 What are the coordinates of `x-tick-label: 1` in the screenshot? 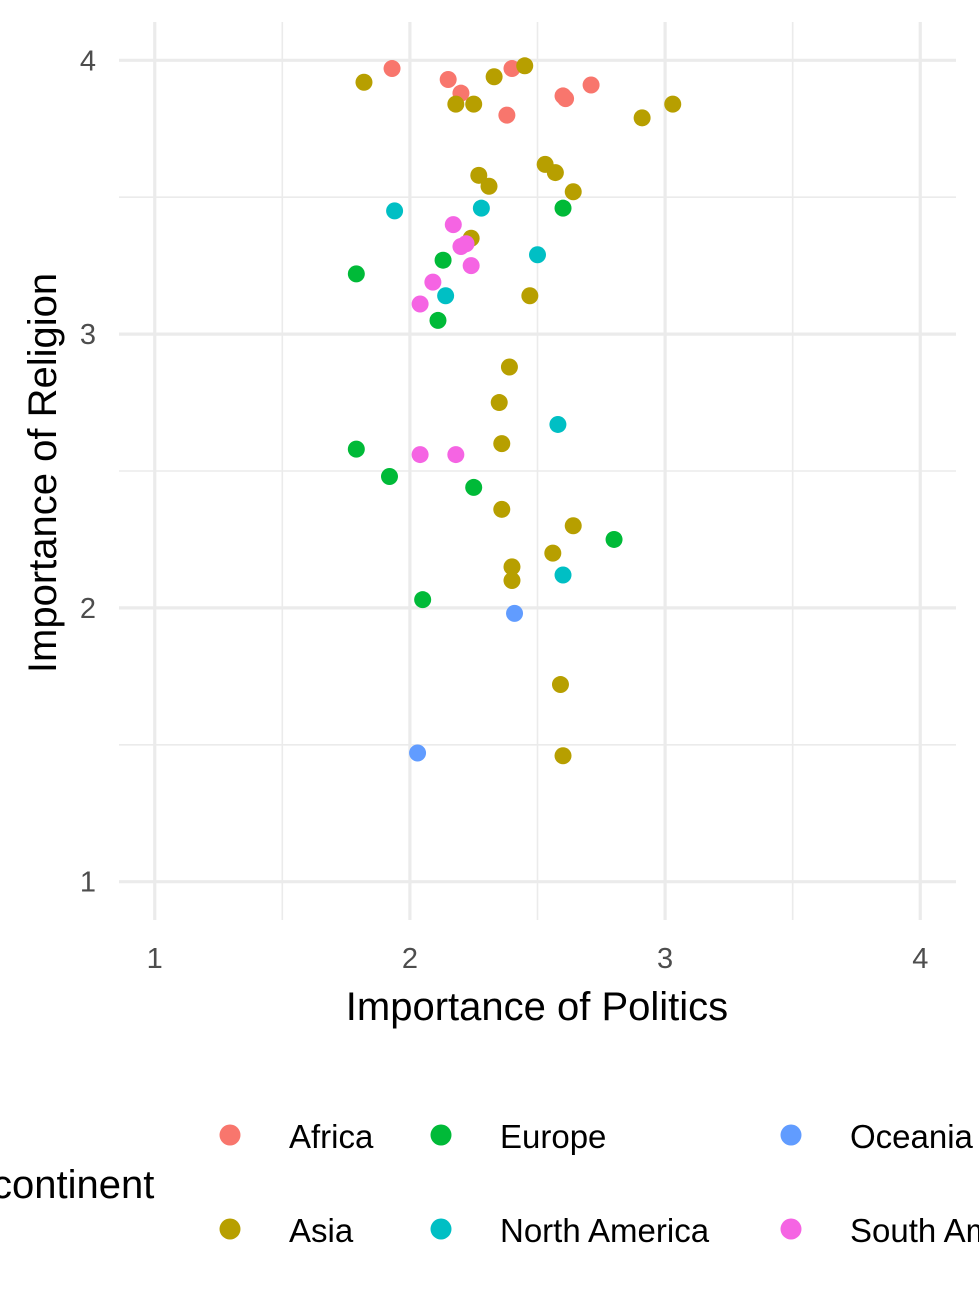 It's located at (155, 959).